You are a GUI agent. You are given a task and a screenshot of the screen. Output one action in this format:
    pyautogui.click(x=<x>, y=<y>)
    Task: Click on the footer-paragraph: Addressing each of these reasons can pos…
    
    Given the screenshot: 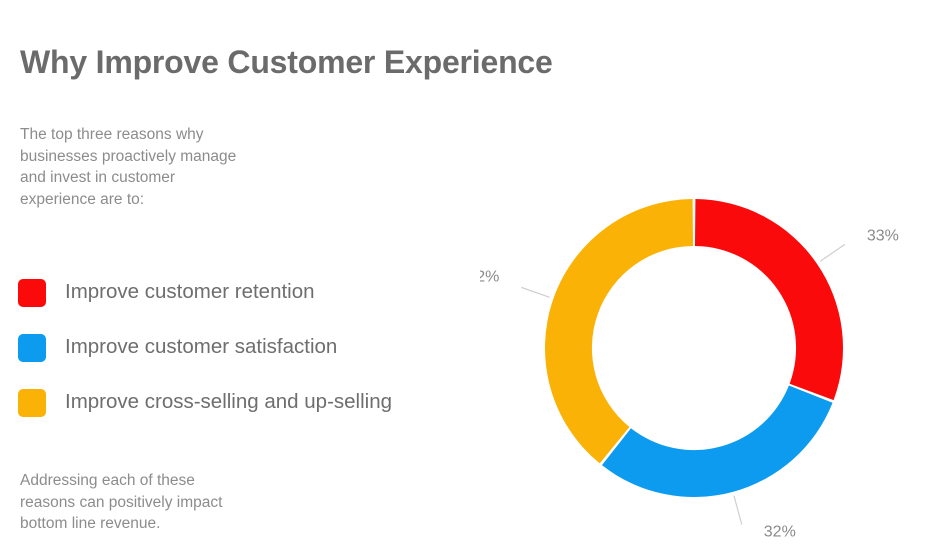 What is the action you would take?
    pyautogui.click(x=160, y=502)
    